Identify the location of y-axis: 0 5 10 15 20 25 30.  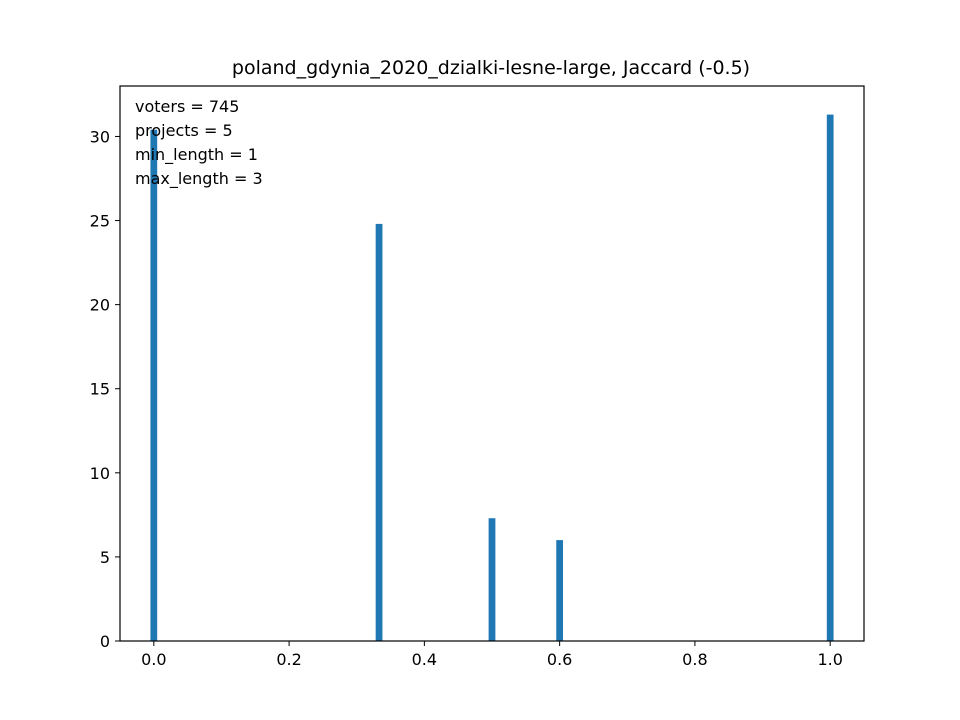
(105, 389).